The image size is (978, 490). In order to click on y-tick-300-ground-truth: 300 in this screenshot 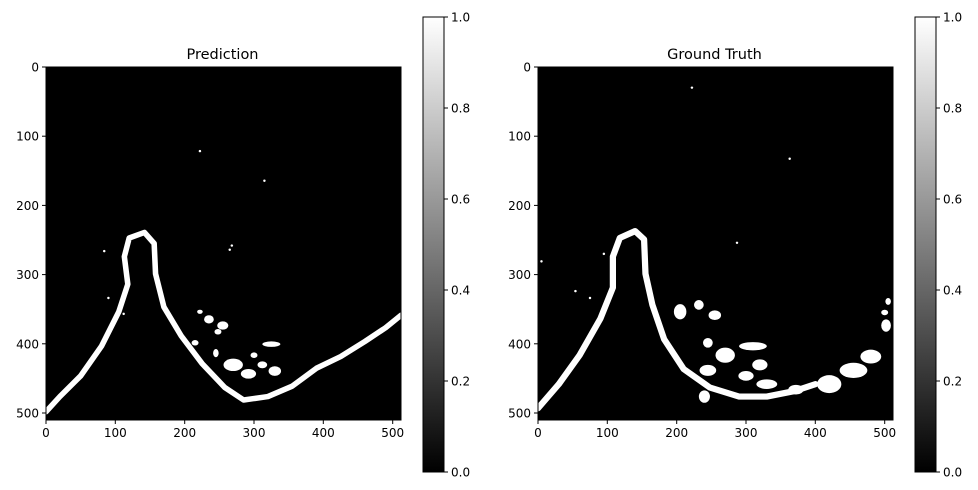, I will do `click(523, 275)`.